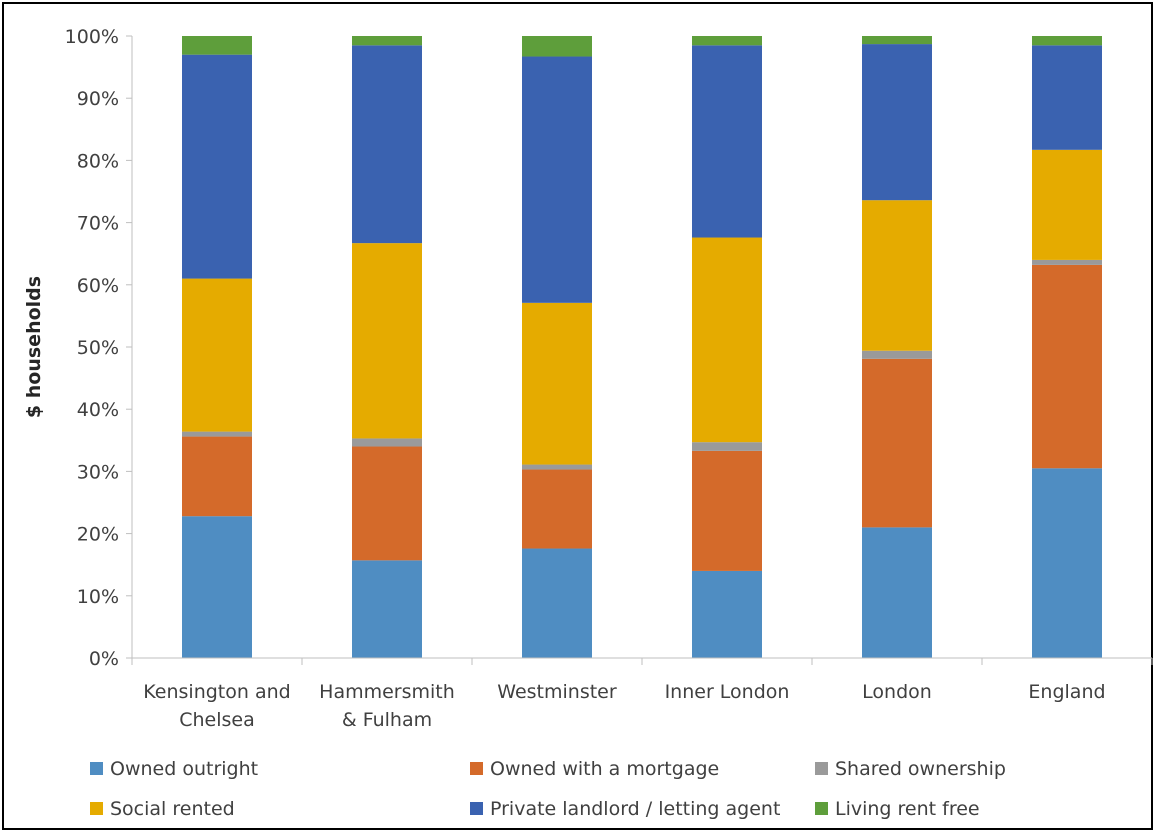 This screenshot has width=1157, height=834. Describe the element at coordinates (98, 99) in the screenshot. I see `y-tick-label: 90%` at that location.